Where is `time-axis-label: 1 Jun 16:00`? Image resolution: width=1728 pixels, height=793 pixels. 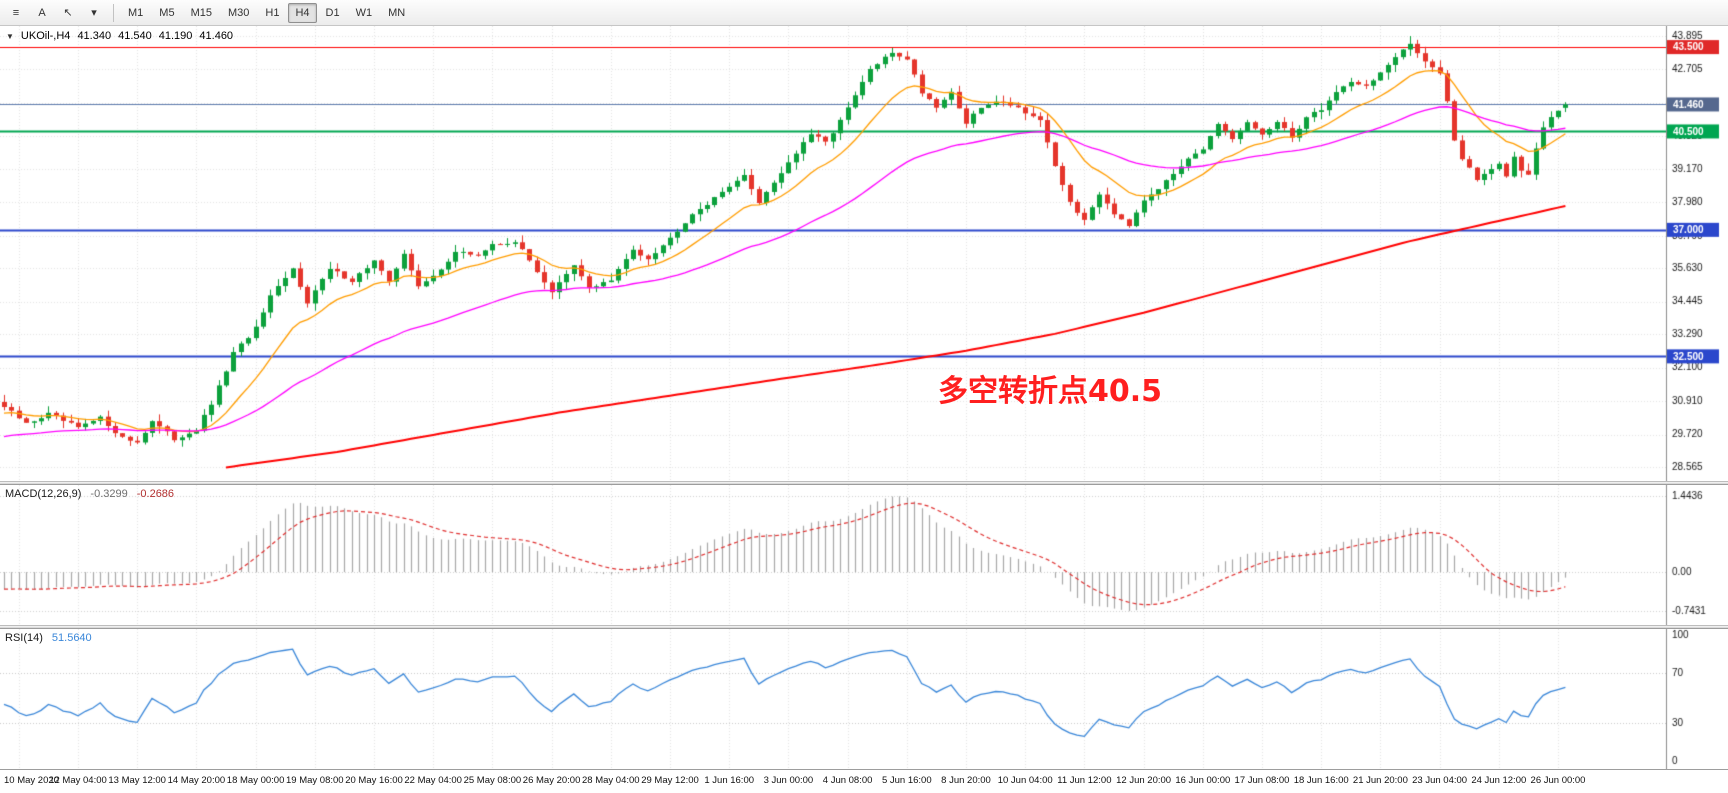 time-axis-label: 1 Jun 16:00 is located at coordinates (729, 780).